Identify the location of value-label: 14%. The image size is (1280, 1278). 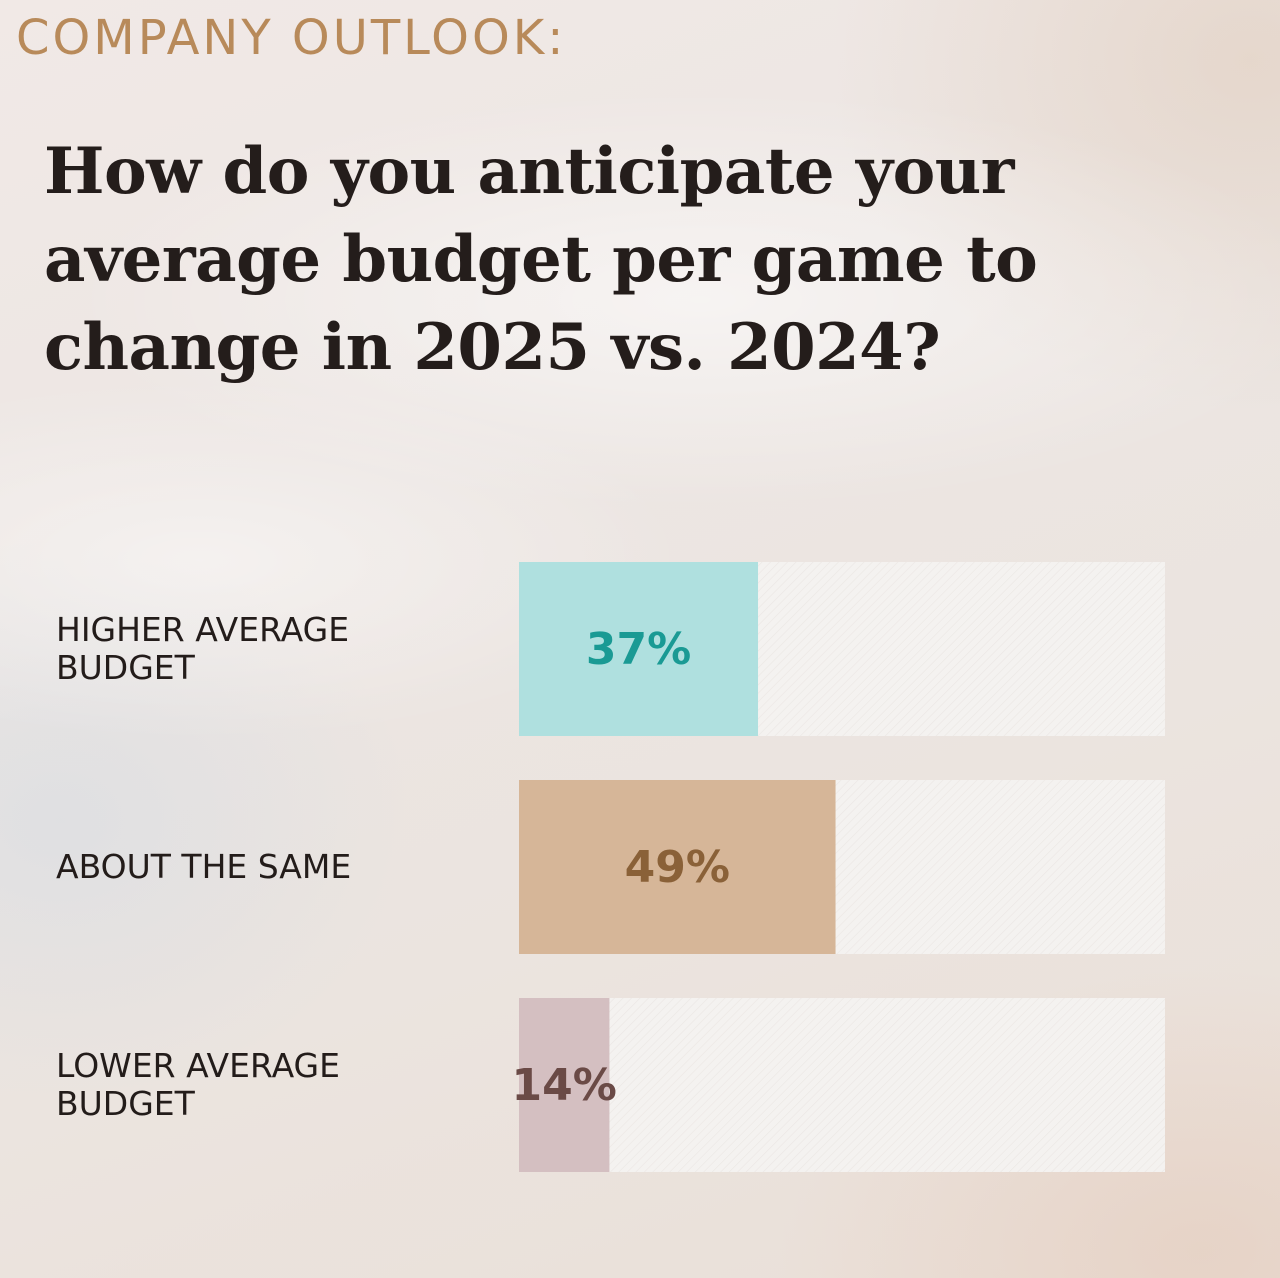
(564, 1085).